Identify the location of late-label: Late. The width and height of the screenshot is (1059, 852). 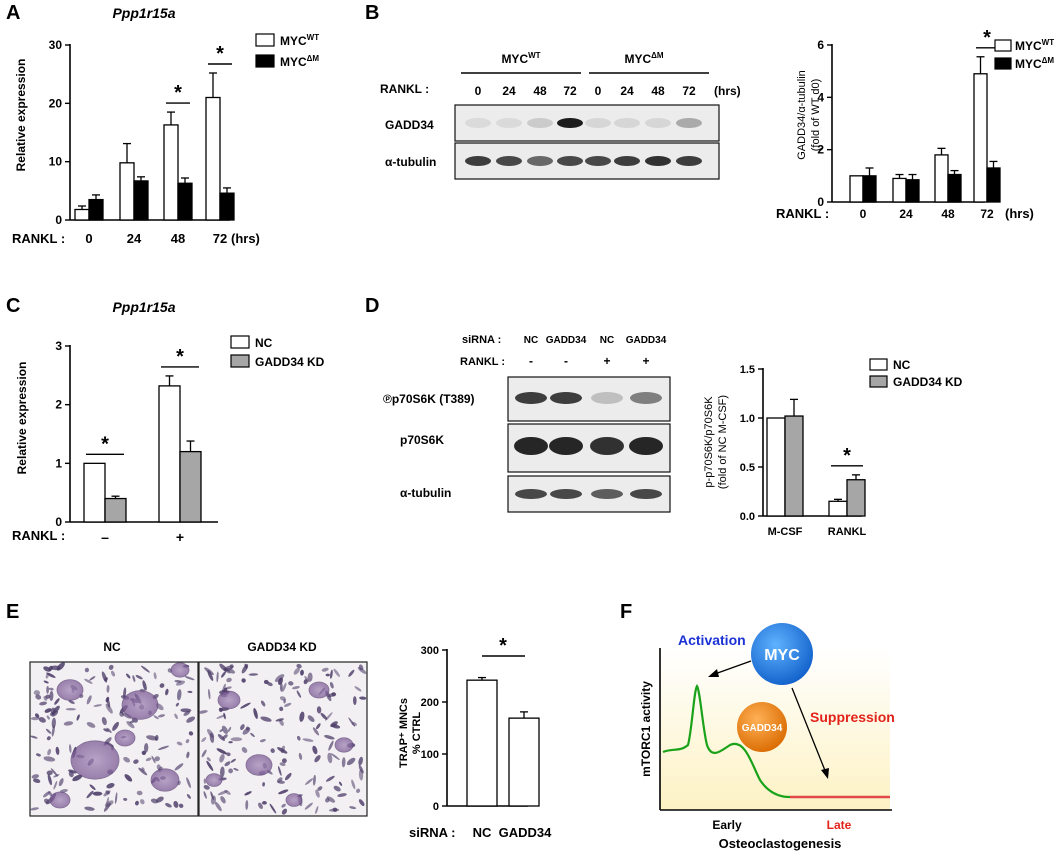
(839, 825).